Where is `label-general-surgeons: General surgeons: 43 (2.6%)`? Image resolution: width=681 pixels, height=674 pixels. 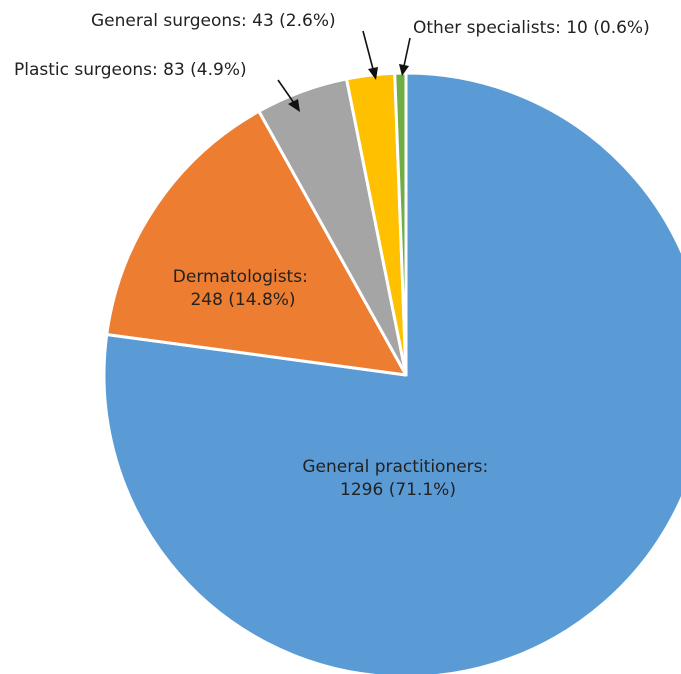 label-general-surgeons: General surgeons: 43 (2.6%) is located at coordinates (213, 21).